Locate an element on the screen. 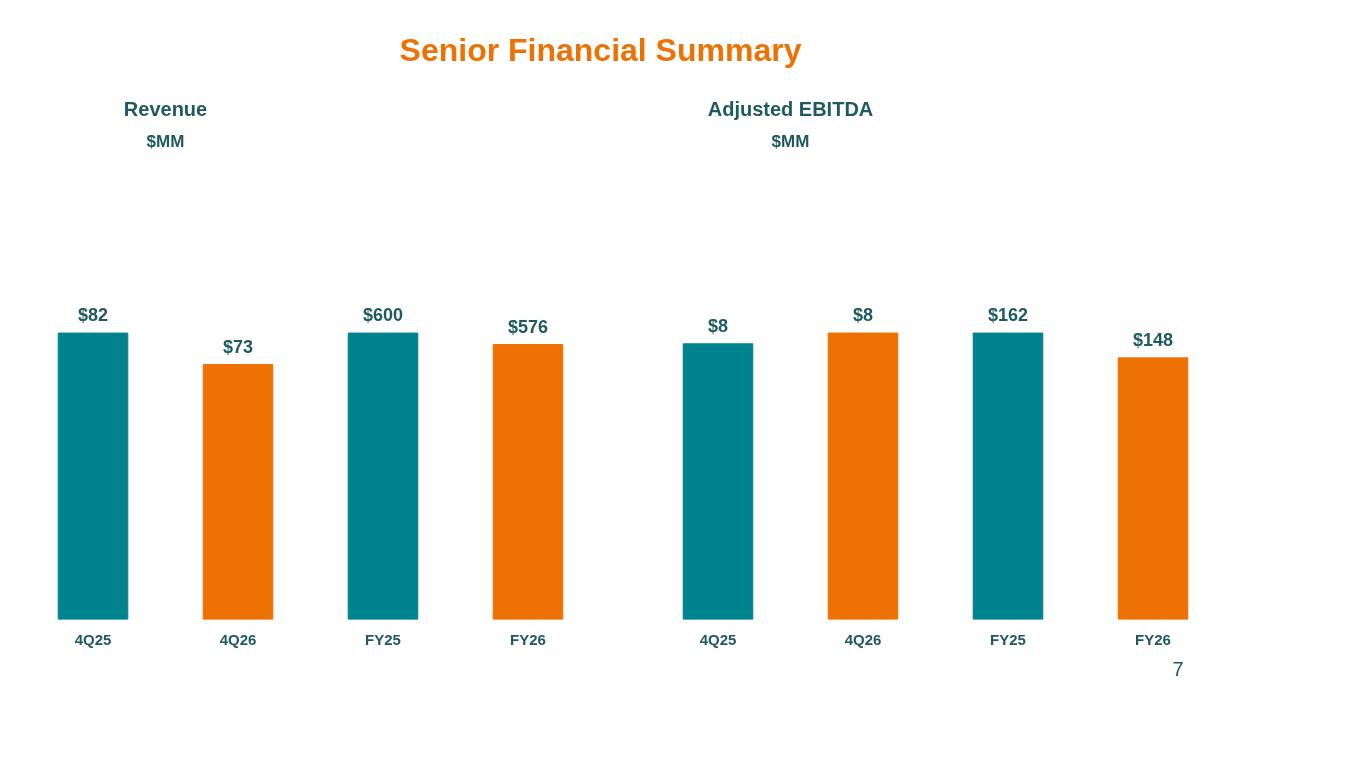 Image resolution: width=1365 pixels, height=768 pixels. data-label: $600 is located at coordinates (383, 315).